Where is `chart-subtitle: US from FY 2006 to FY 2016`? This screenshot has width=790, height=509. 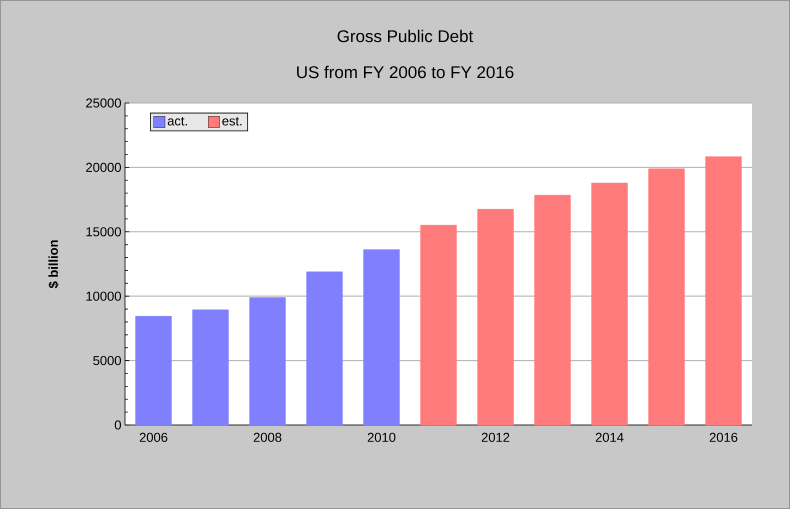 chart-subtitle: US from FY 2006 to FY 2016 is located at coordinates (405, 72).